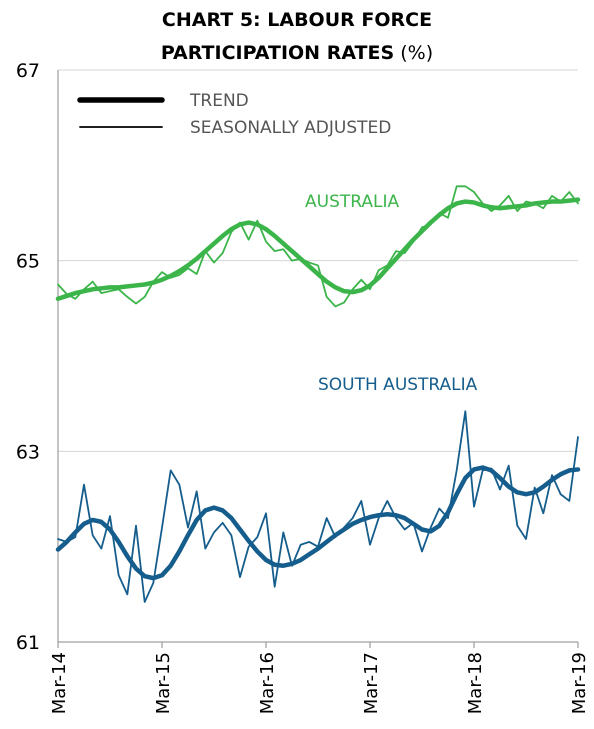 The image size is (594, 729). What do you see at coordinates (352, 202) in the screenshot?
I see `region-label: AUSTRALIA` at bounding box center [352, 202].